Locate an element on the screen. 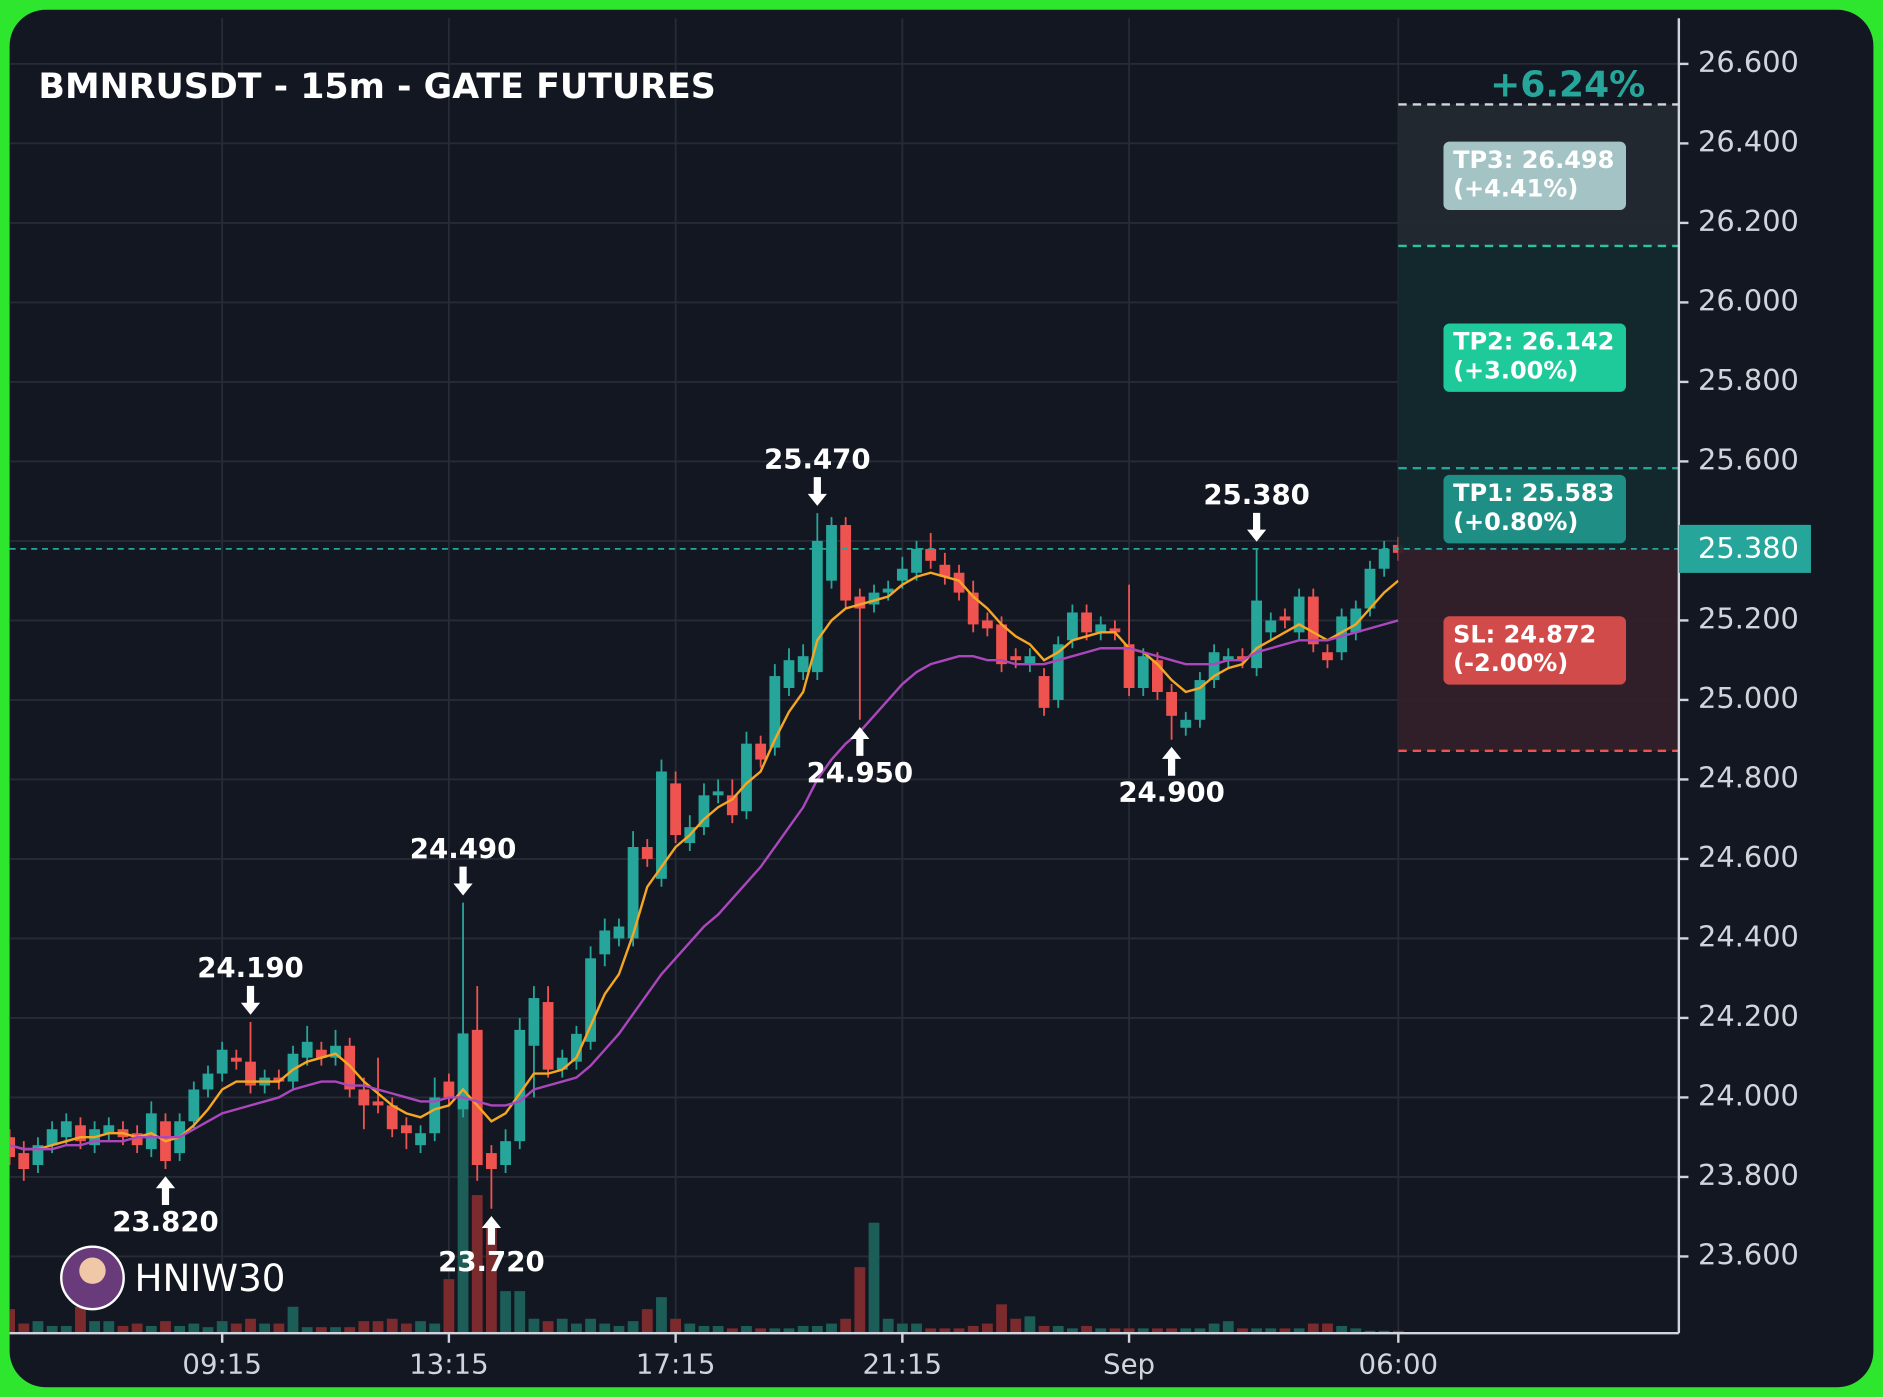  y-tick-label: 25.800 is located at coordinates (1748, 380).